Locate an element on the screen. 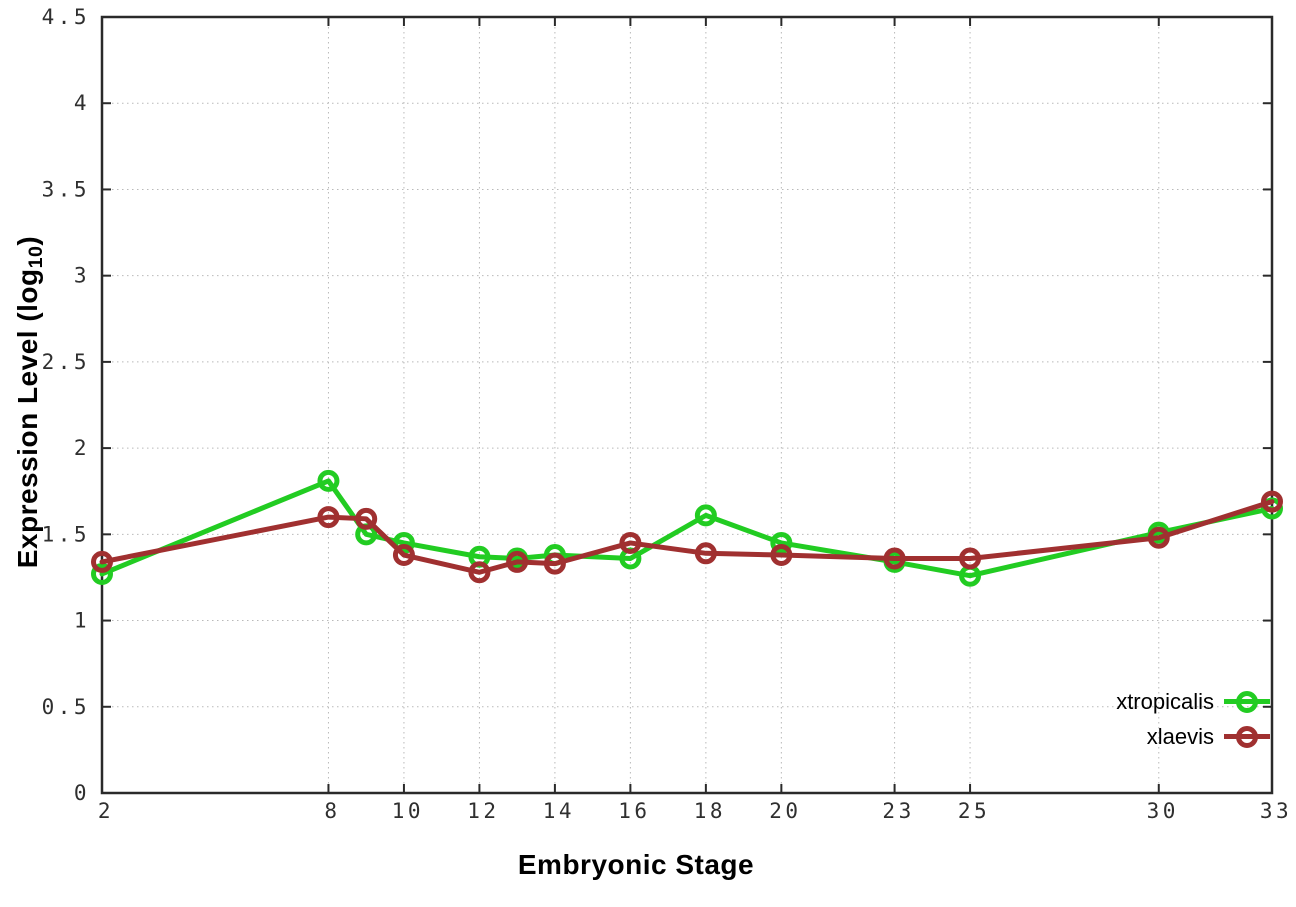 The width and height of the screenshot is (1296, 907). y-tick-label: 2.5 is located at coordinates (66, 362).